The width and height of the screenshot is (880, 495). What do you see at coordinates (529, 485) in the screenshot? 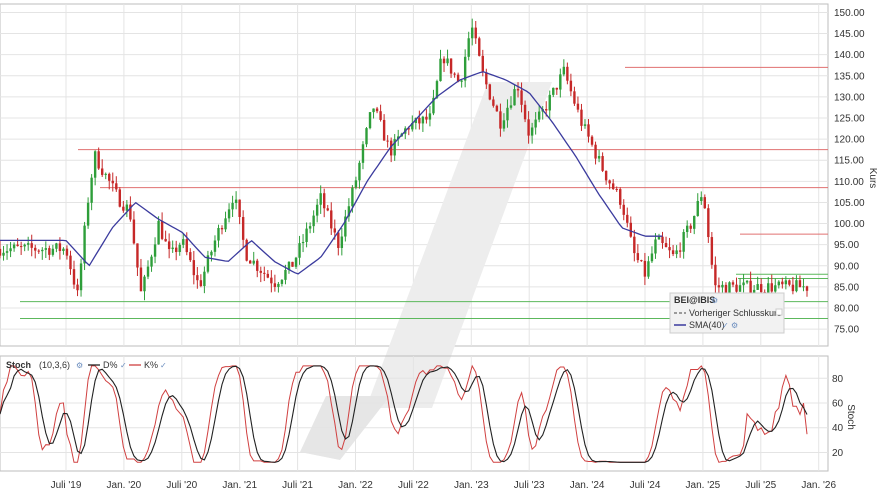
I see `x-tick-label: Juli '23` at bounding box center [529, 485].